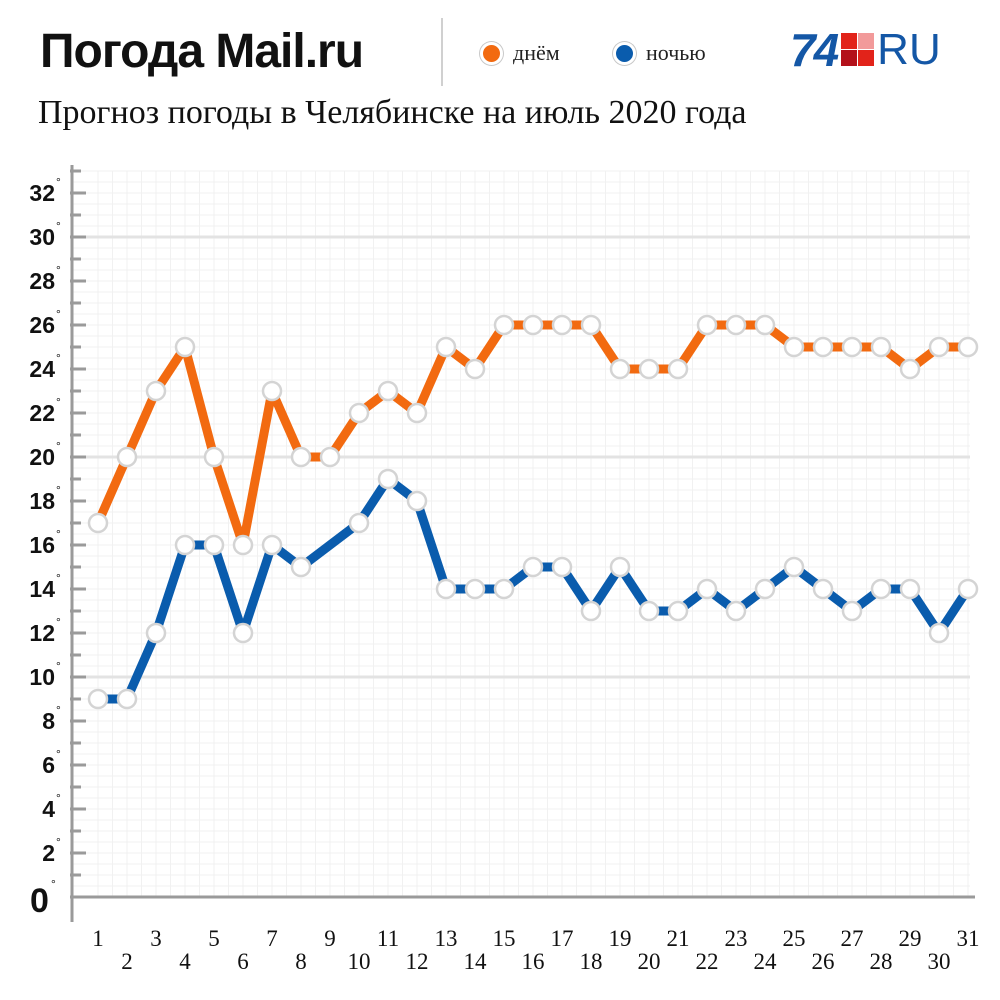  What do you see at coordinates (127, 961) in the screenshot?
I see `x-tick-label: 2` at bounding box center [127, 961].